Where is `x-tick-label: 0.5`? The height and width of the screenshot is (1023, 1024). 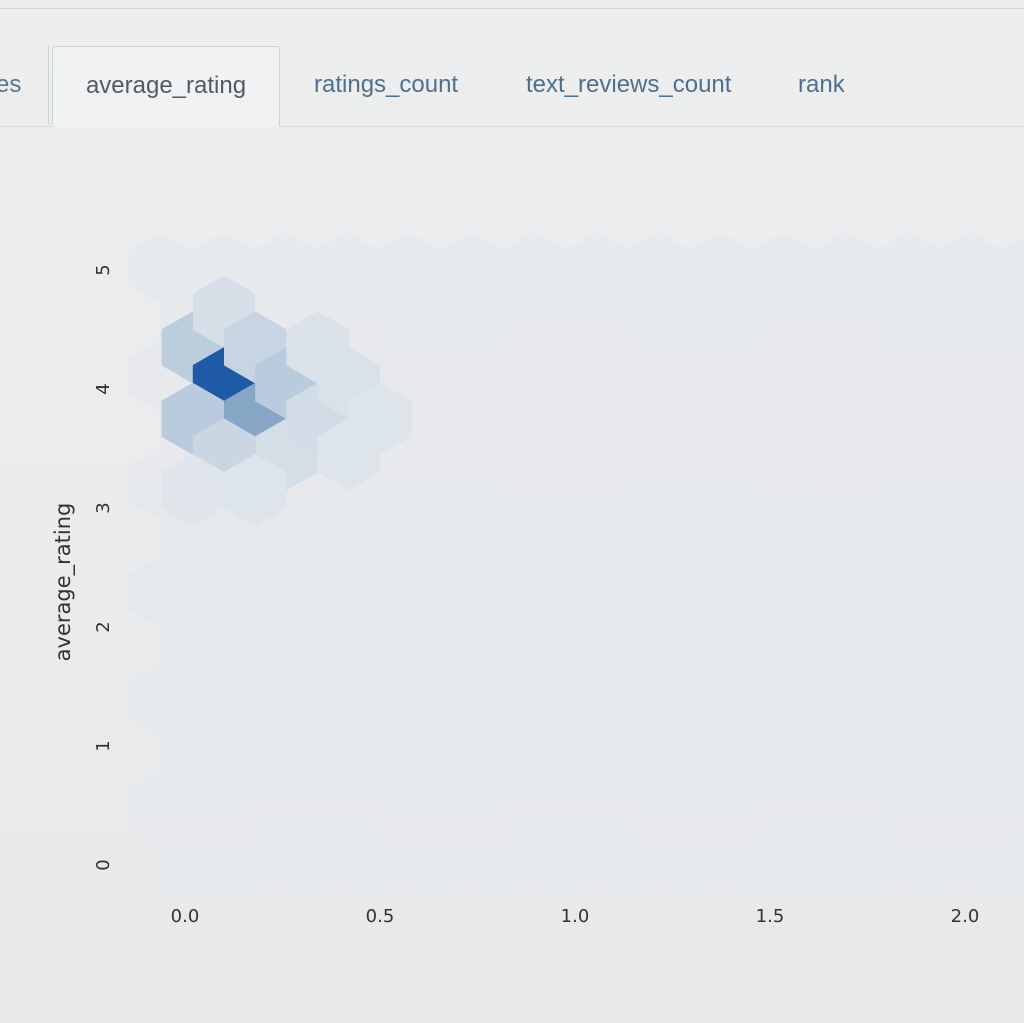
x-tick-label: 0.5 is located at coordinates (380, 916).